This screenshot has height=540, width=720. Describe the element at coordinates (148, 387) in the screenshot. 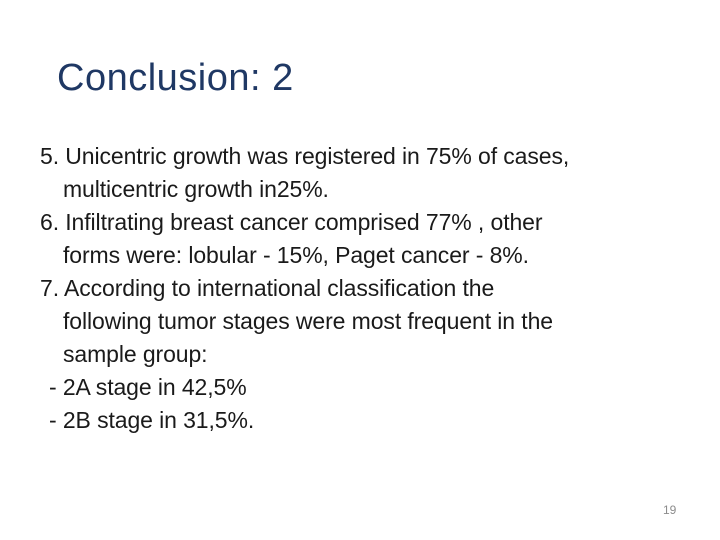

I see `body-line-dash-item-2a: - 2A stage in 42,5%` at that location.